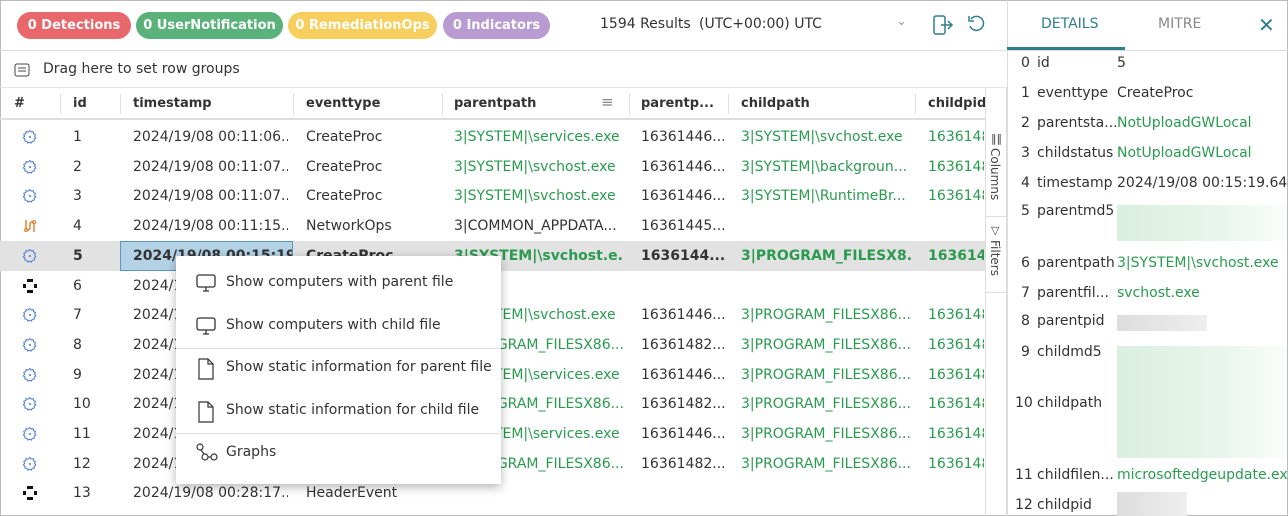 The height and width of the screenshot is (516, 1288). I want to click on menu-item-show-computers-with-parent-file: Show computers with parent file, so click(338, 283).